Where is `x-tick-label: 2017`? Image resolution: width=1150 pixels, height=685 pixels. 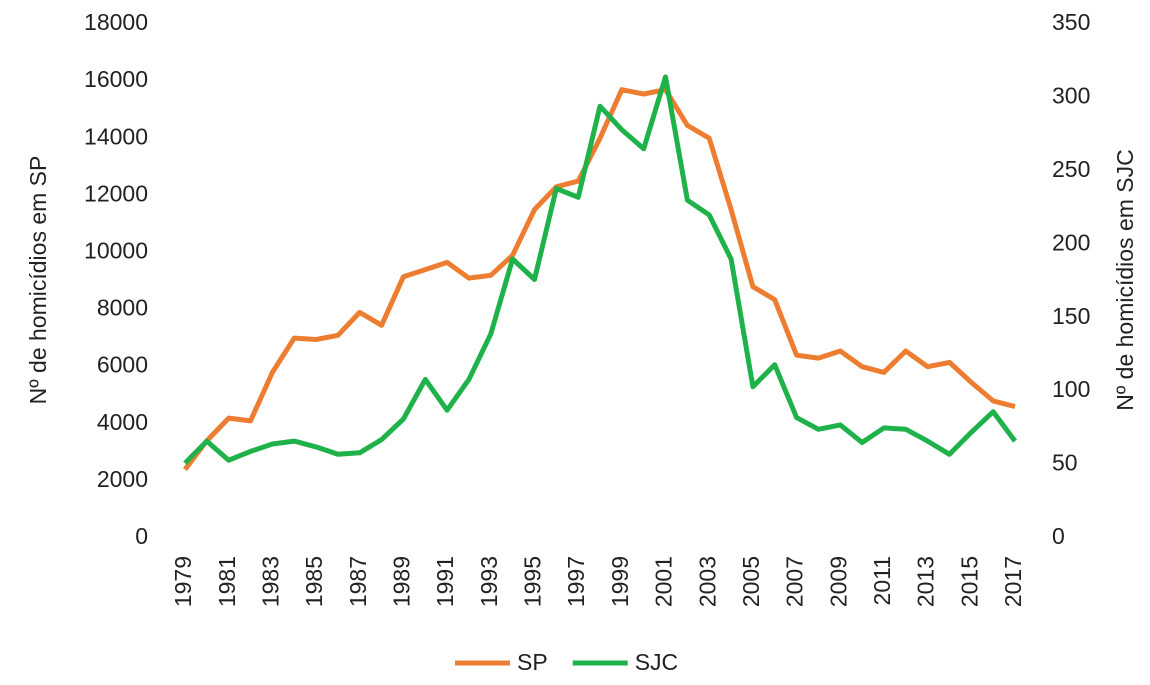 x-tick-label: 2017 is located at coordinates (1013, 581).